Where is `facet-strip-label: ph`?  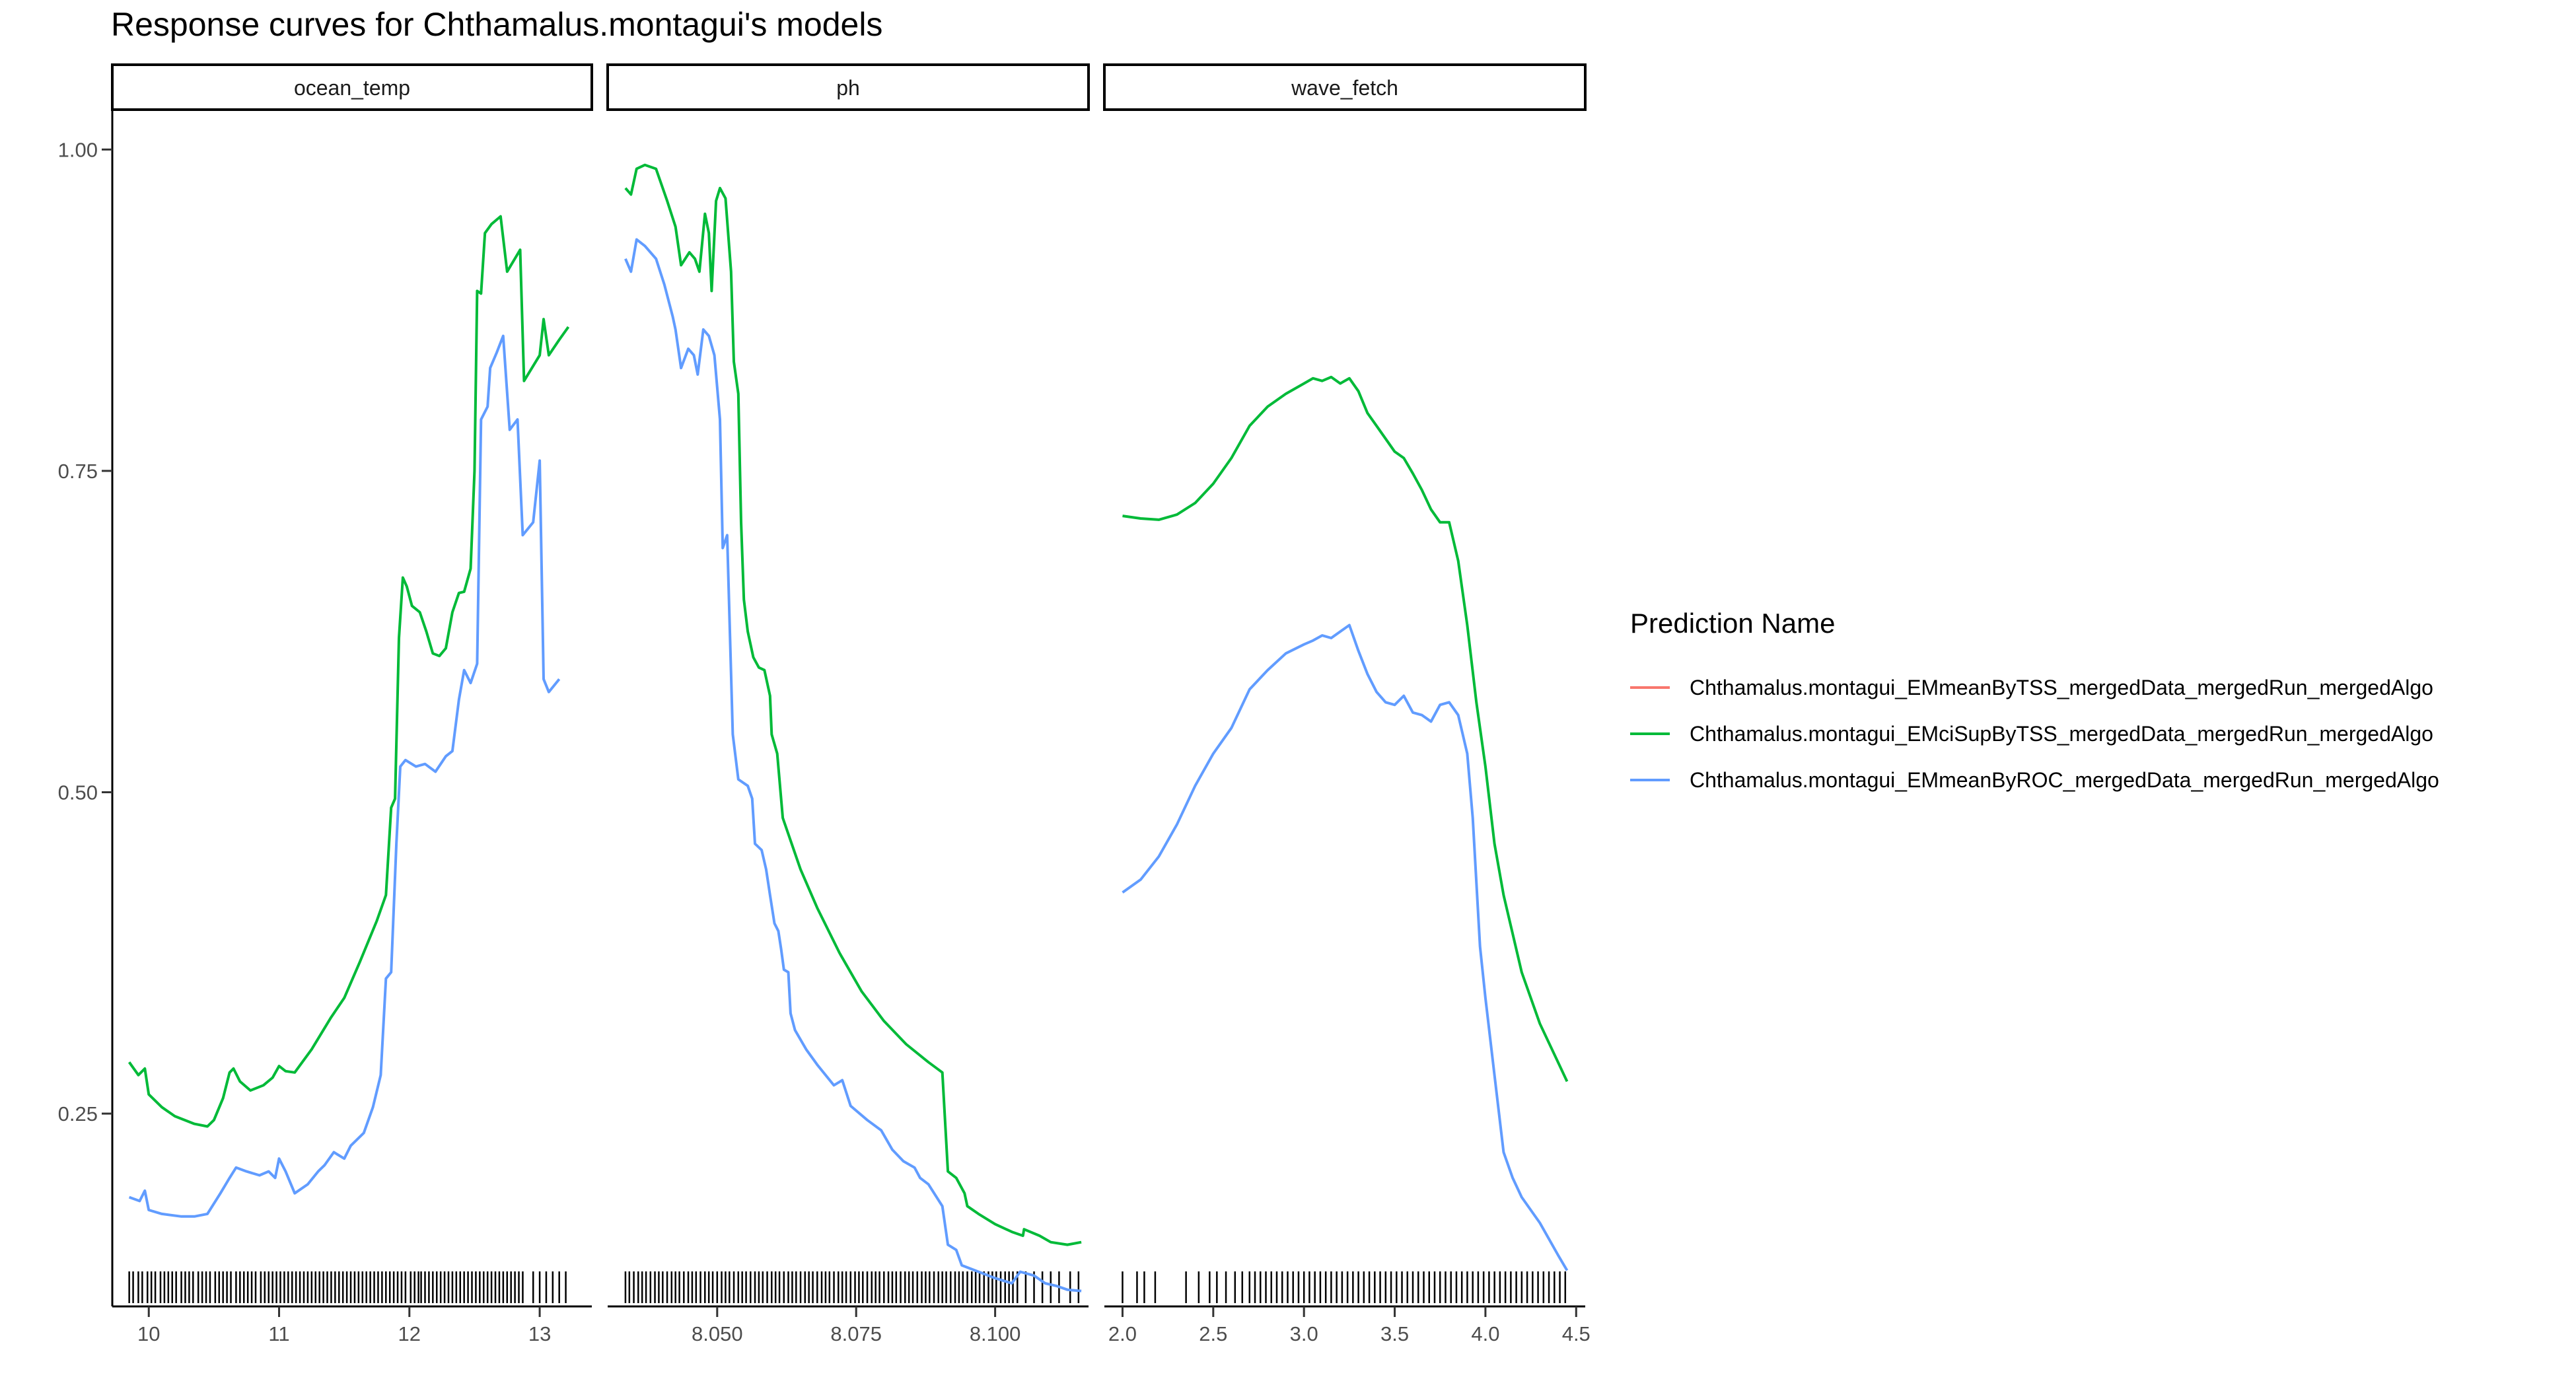 facet-strip-label: ph is located at coordinates (848, 88).